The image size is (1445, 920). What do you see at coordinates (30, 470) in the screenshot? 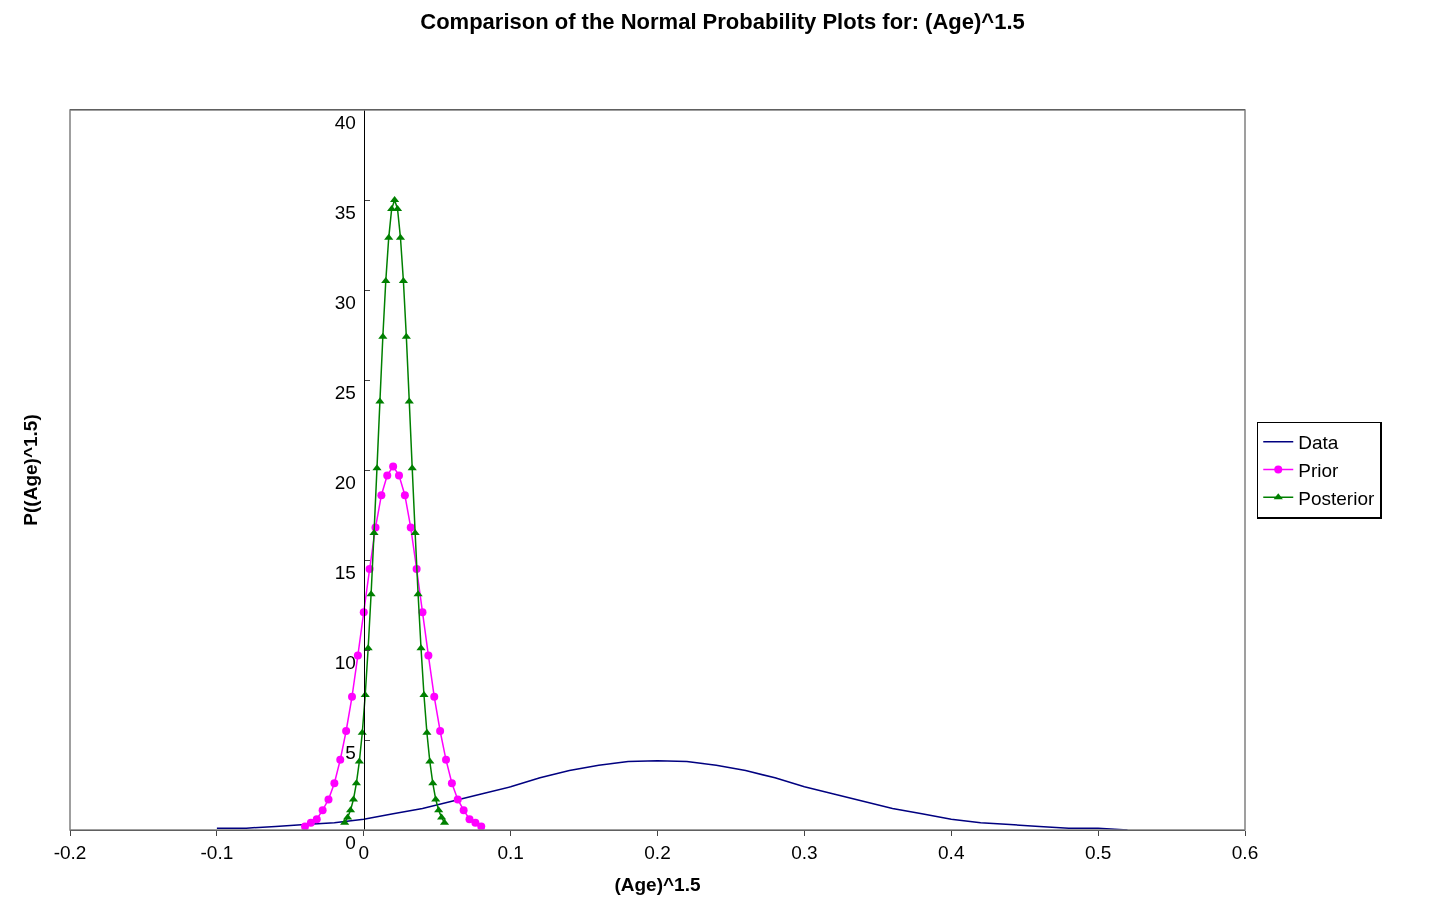
I see `y-axis-title: P((Age)^1.5)` at bounding box center [30, 470].